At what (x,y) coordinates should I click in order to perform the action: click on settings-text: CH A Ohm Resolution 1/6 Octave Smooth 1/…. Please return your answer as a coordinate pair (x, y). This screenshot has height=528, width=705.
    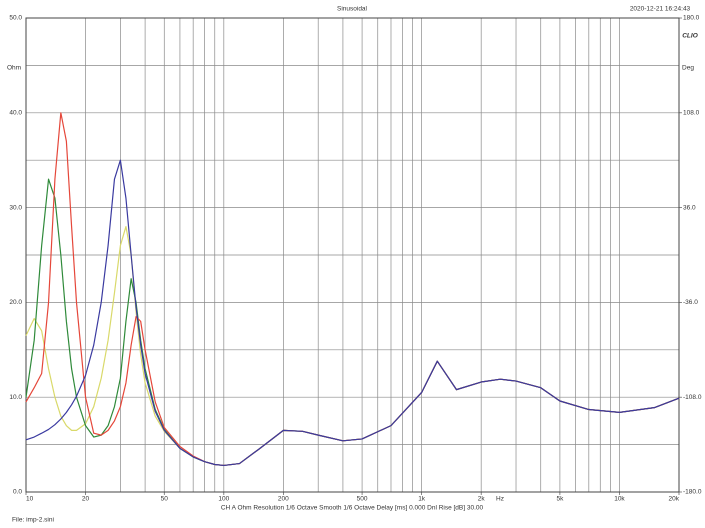
    Looking at the image, I should click on (352, 508).